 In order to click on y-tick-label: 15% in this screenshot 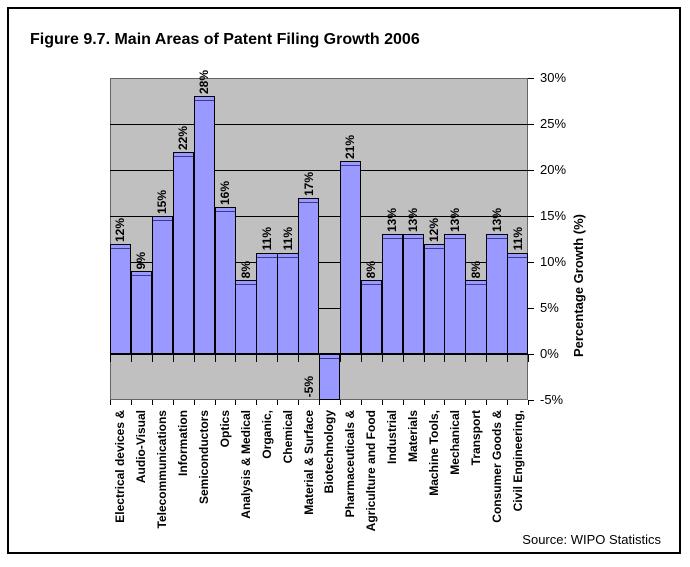, I will do `click(553, 215)`.